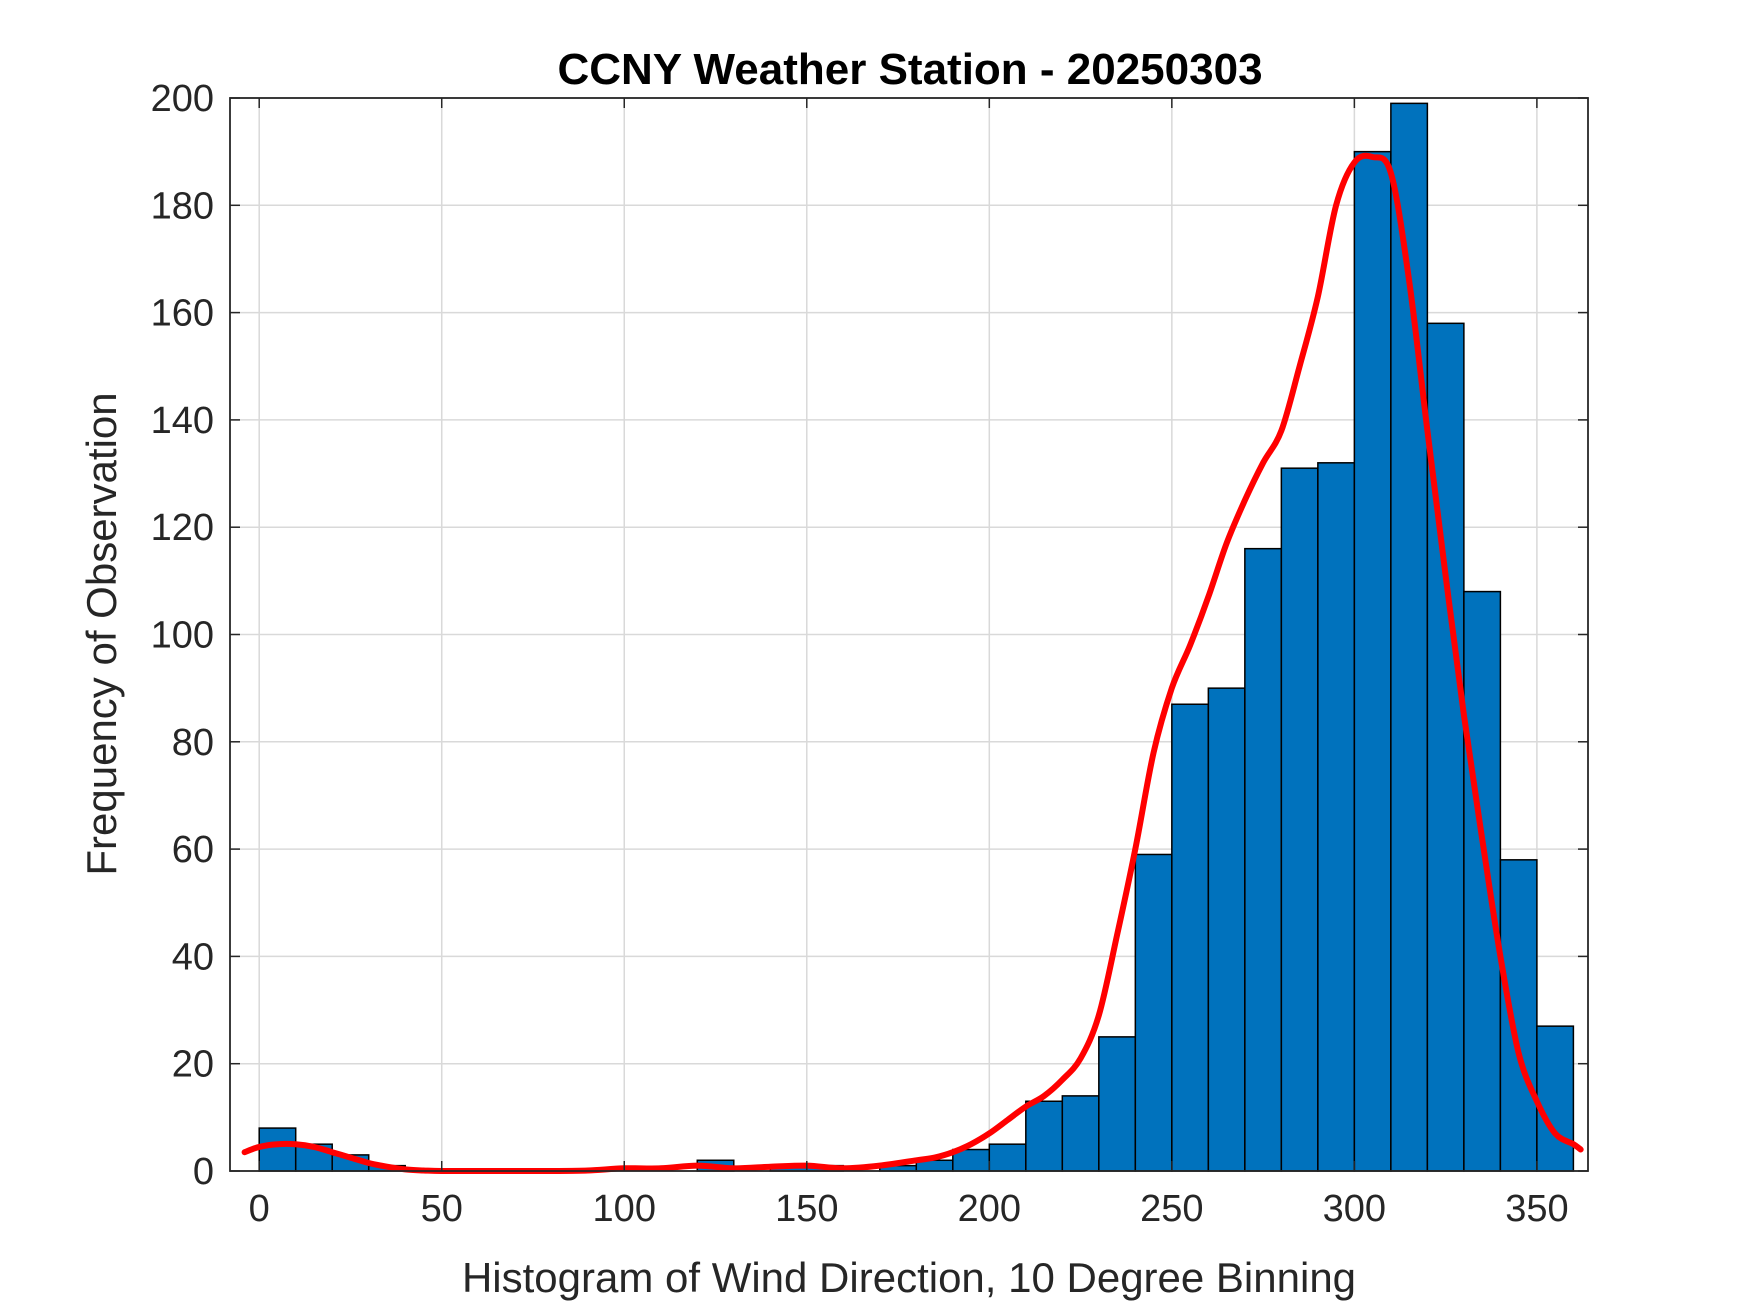 The image size is (1750, 1313). I want to click on y-tick-label-0: 0, so click(203, 1172).